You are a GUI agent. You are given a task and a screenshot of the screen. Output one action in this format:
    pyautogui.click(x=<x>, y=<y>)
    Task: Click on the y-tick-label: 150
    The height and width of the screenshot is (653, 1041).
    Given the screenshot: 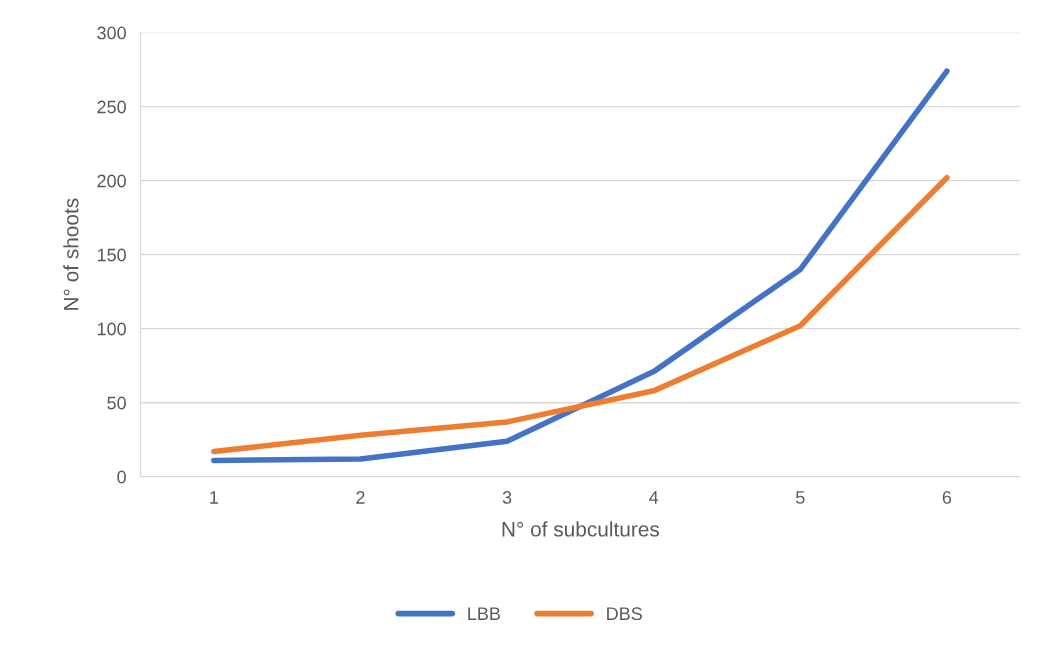 What is the action you would take?
    pyautogui.click(x=111, y=255)
    